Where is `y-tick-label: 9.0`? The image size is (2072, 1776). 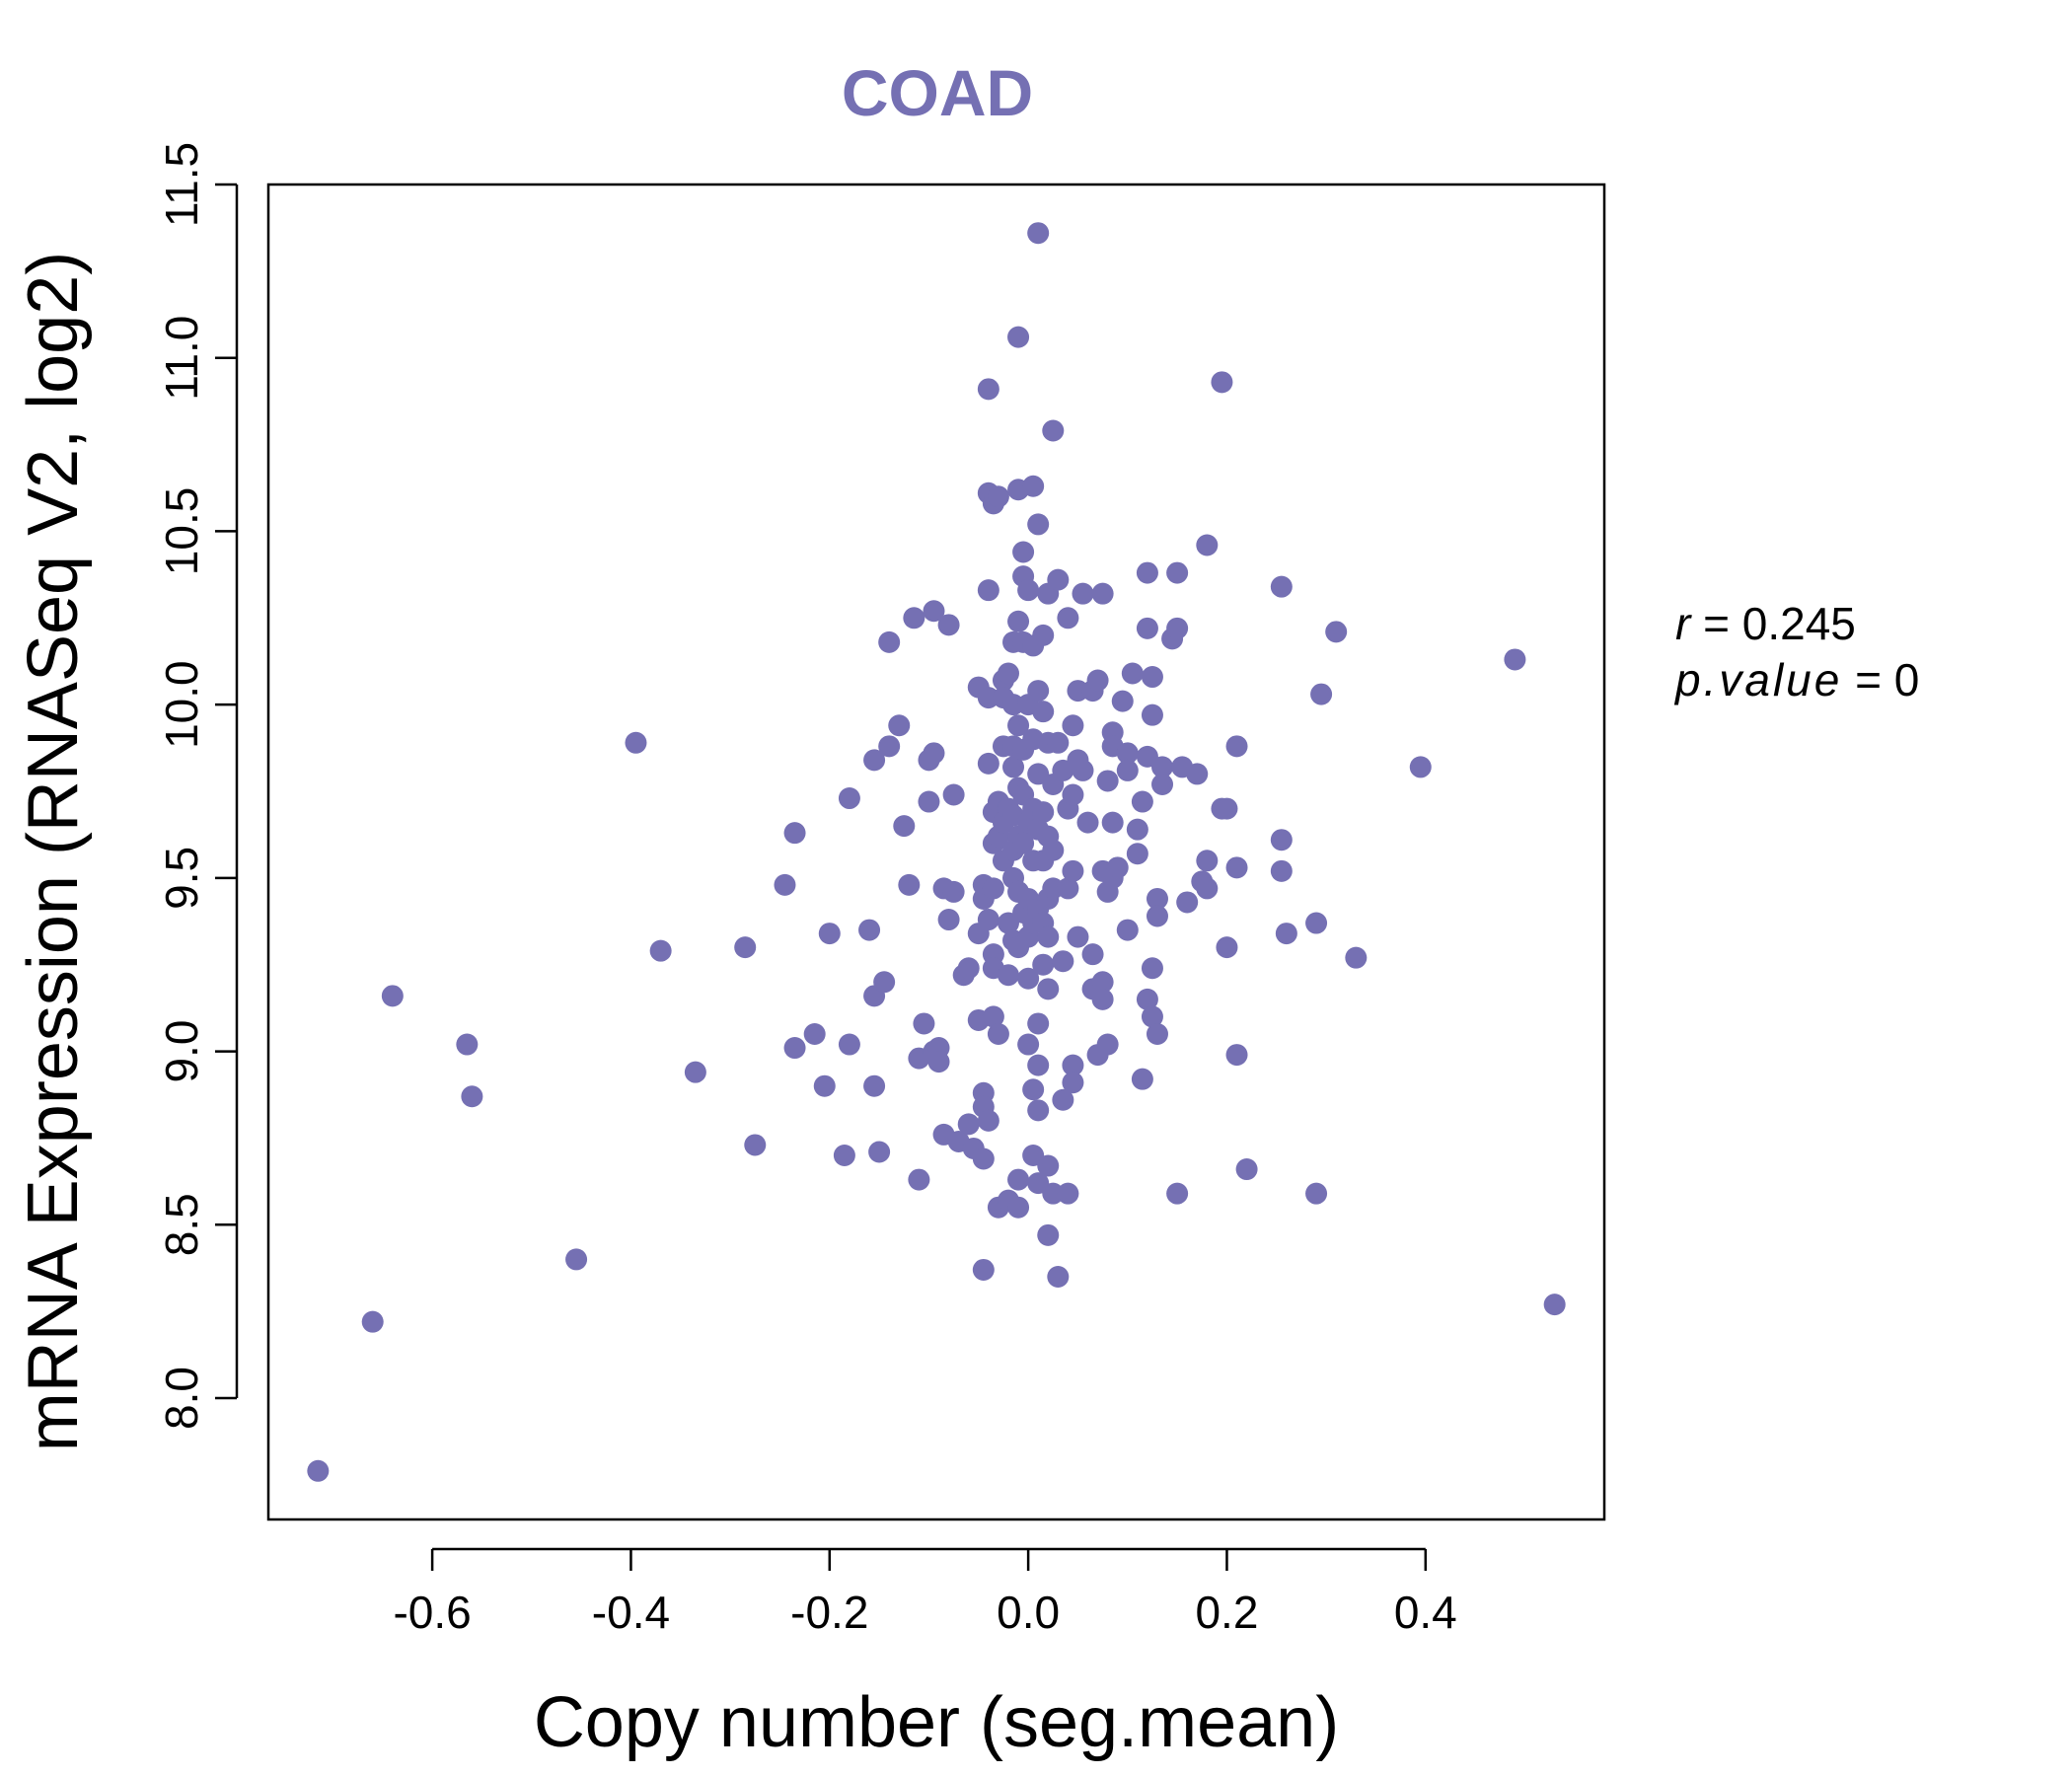 y-tick-label: 9.0 is located at coordinates (181, 1052).